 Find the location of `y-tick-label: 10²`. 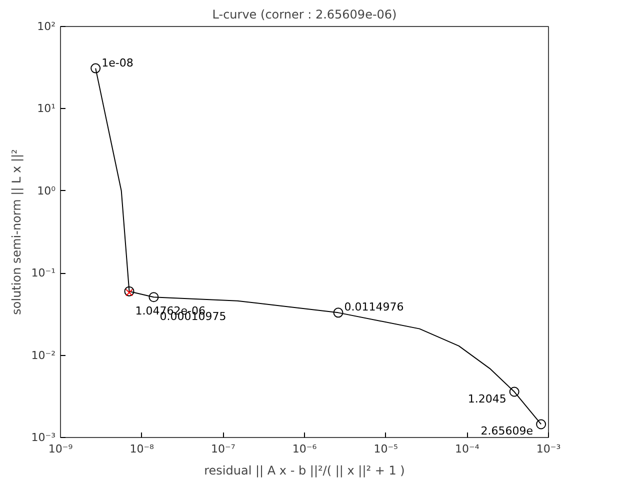

y-tick-label: 10² is located at coordinates (46, 26).